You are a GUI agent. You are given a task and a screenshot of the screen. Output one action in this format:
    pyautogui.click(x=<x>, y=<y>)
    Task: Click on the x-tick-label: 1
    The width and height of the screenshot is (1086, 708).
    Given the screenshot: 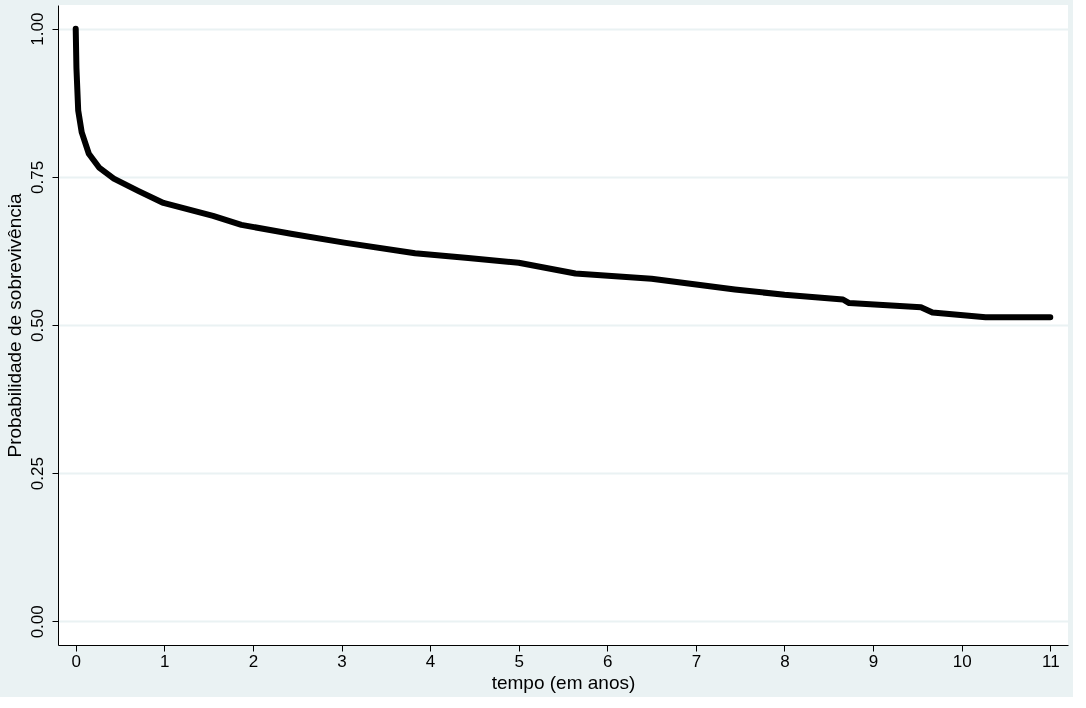 What is the action you would take?
    pyautogui.click(x=165, y=661)
    